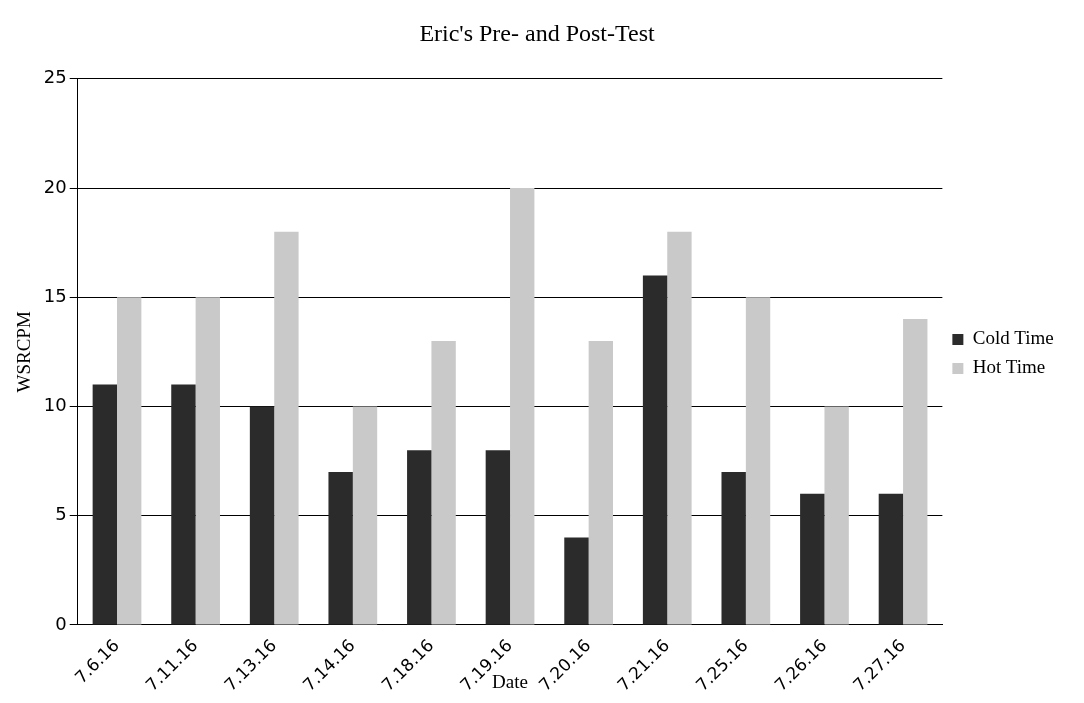 The image size is (1084, 703). What do you see at coordinates (55, 405) in the screenshot?
I see `y-tick-label: 10` at bounding box center [55, 405].